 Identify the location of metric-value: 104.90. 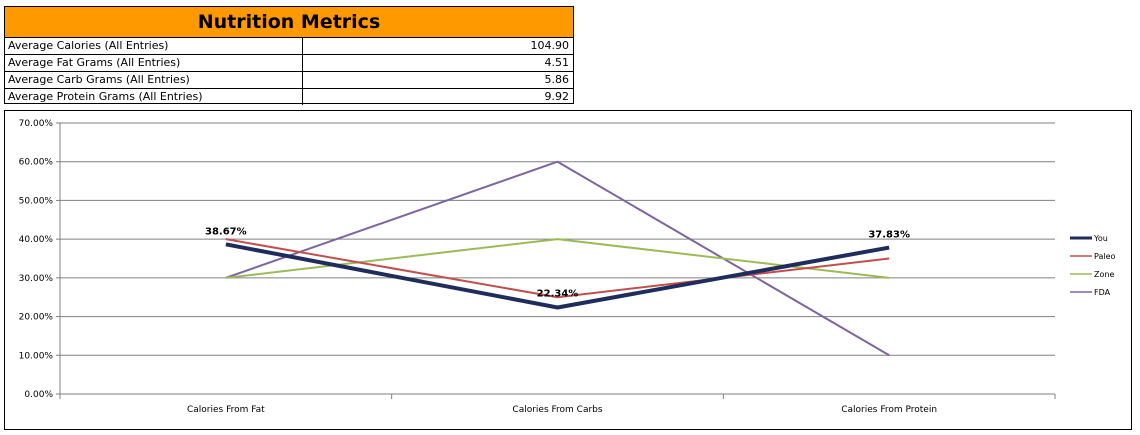
(550, 45).